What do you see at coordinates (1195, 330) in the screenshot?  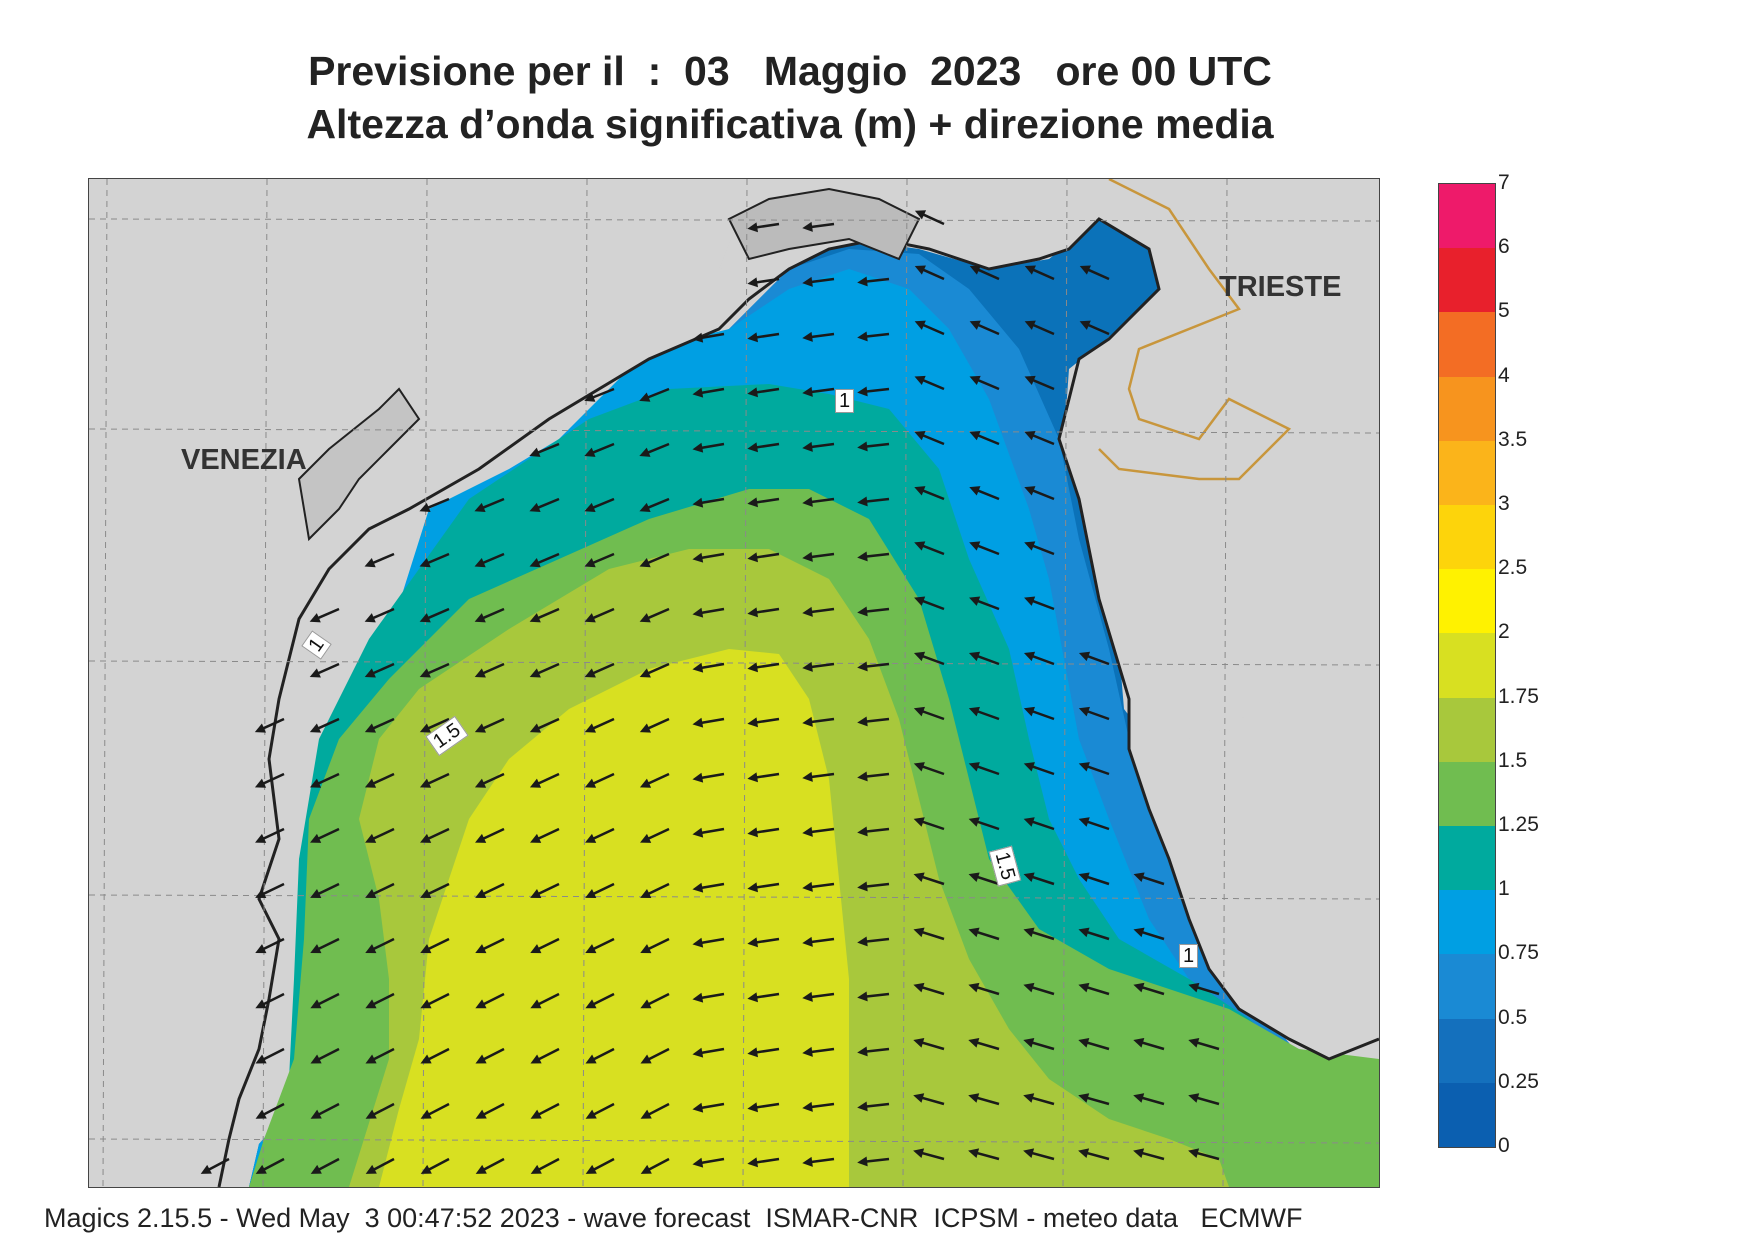 I see `national-border` at bounding box center [1195, 330].